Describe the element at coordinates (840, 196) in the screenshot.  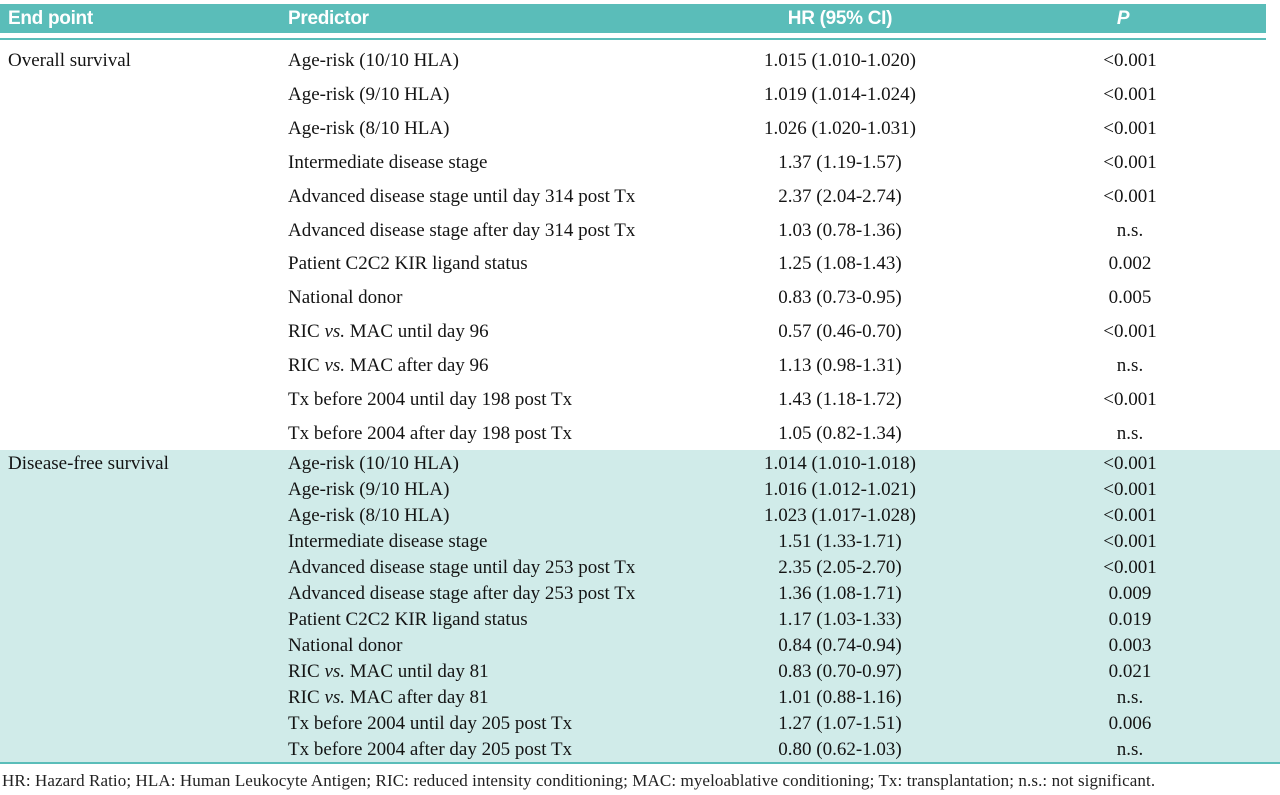
I see `hr-cell: 2.37 (2.04-2.74)` at that location.